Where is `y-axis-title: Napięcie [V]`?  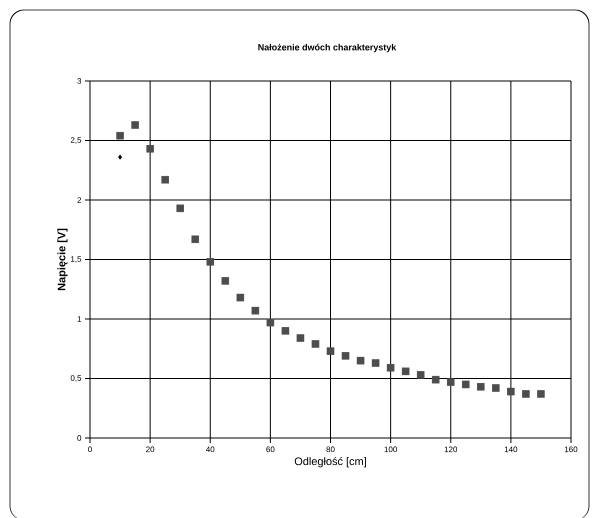 y-axis-title: Napięcie [V] is located at coordinates (62, 259).